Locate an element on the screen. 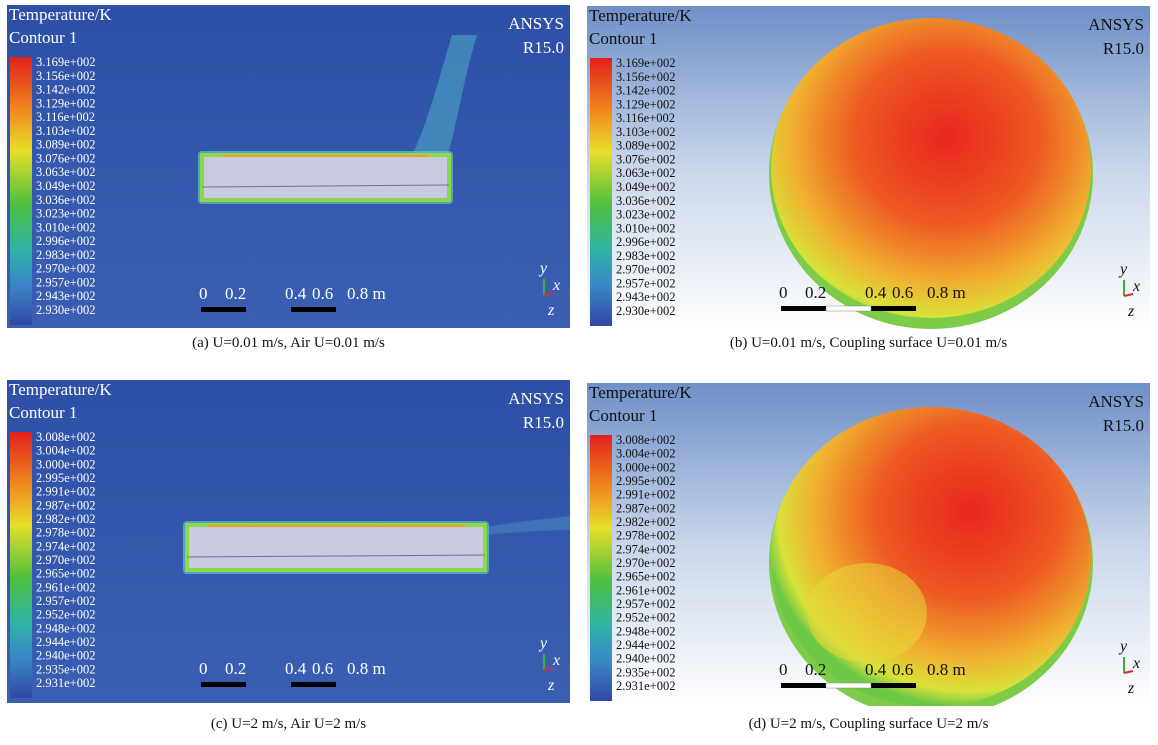 This screenshot has width=1158, height=745. legend-label: 2.952e+002 is located at coordinates (65, 615).